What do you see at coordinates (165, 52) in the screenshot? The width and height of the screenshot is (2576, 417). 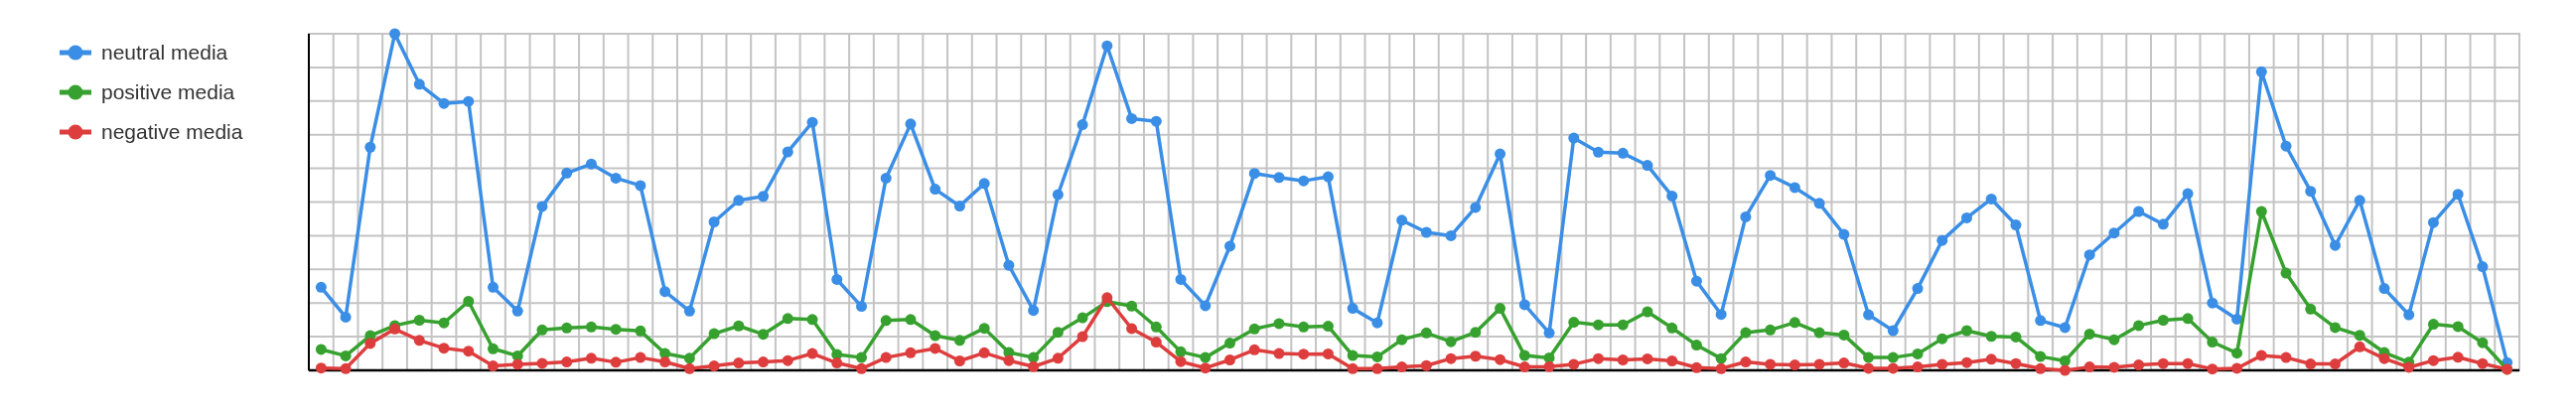 I see `legend-label: neutral media` at bounding box center [165, 52].